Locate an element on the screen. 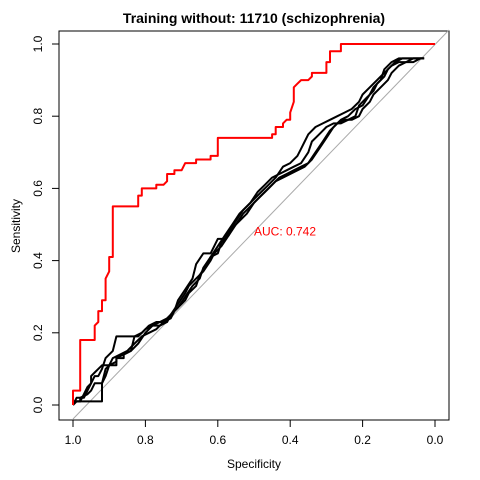 The image size is (480, 480). y-tick-label: 0.4 is located at coordinates (38, 260).